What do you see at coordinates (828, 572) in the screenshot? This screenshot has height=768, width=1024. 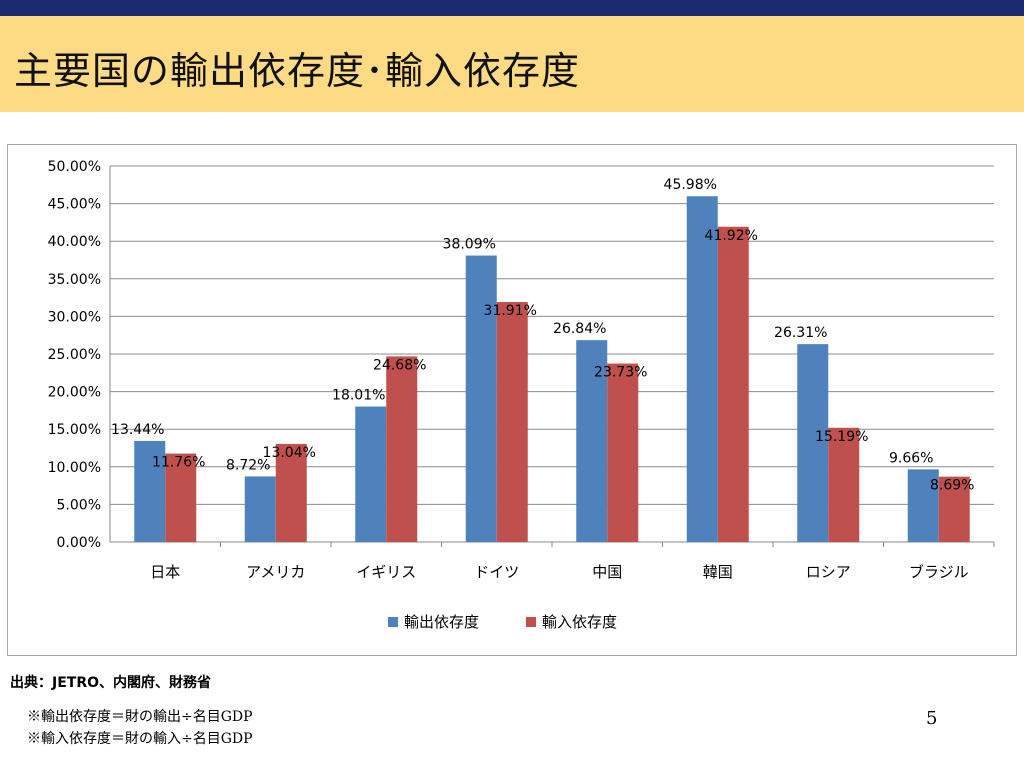 I see `x-tick-label: ロシア` at bounding box center [828, 572].